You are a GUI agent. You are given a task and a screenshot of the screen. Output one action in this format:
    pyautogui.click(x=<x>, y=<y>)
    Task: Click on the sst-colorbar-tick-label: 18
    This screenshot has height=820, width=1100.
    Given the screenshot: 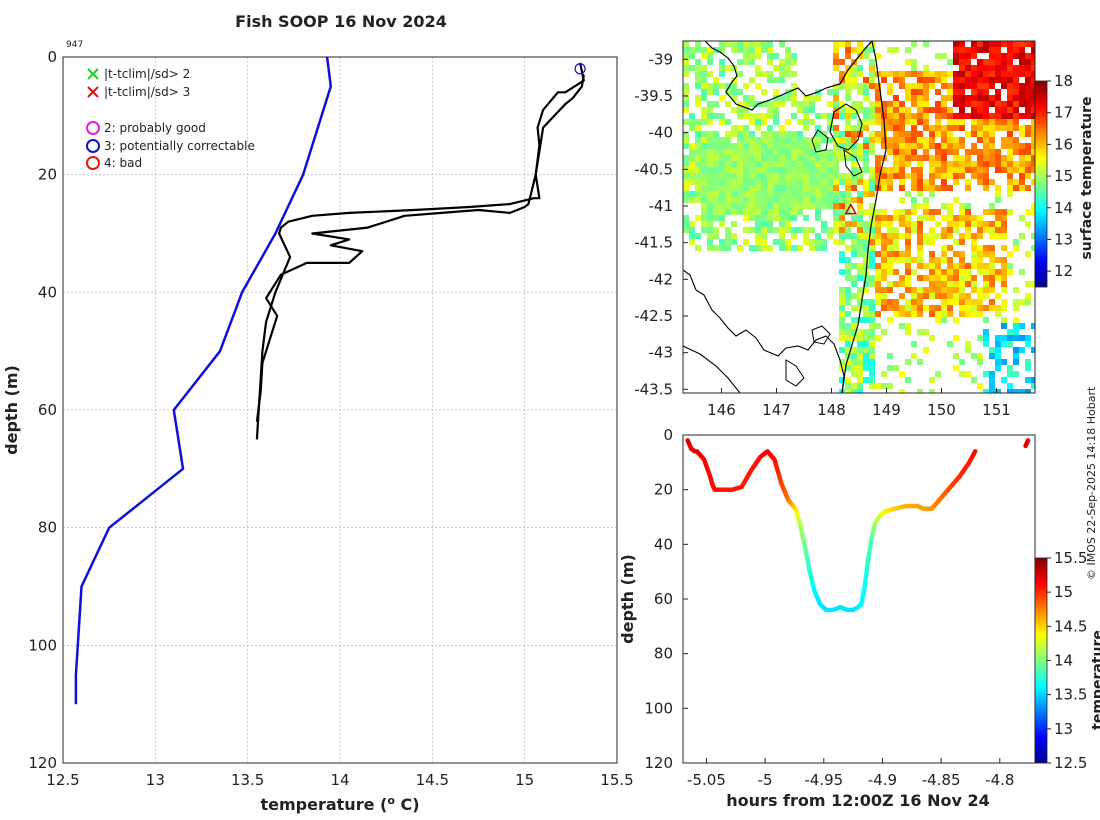 What is the action you would take?
    pyautogui.click(x=1063, y=81)
    